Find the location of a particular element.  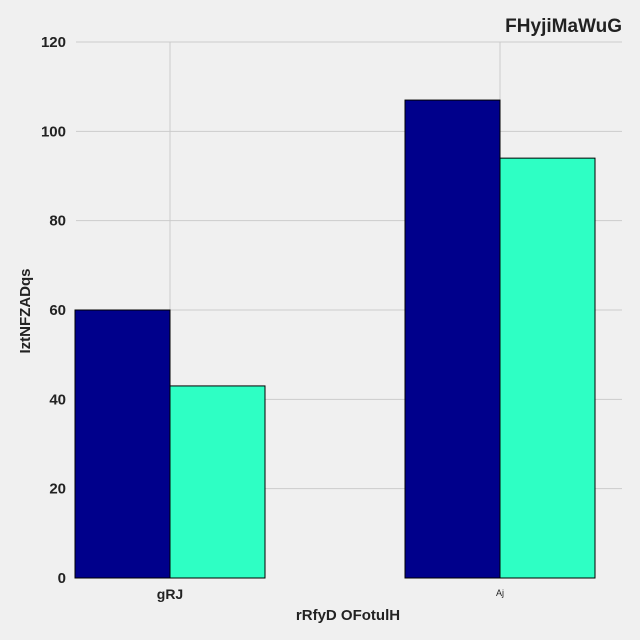

x-tick-label: Aj is located at coordinates (500, 593).